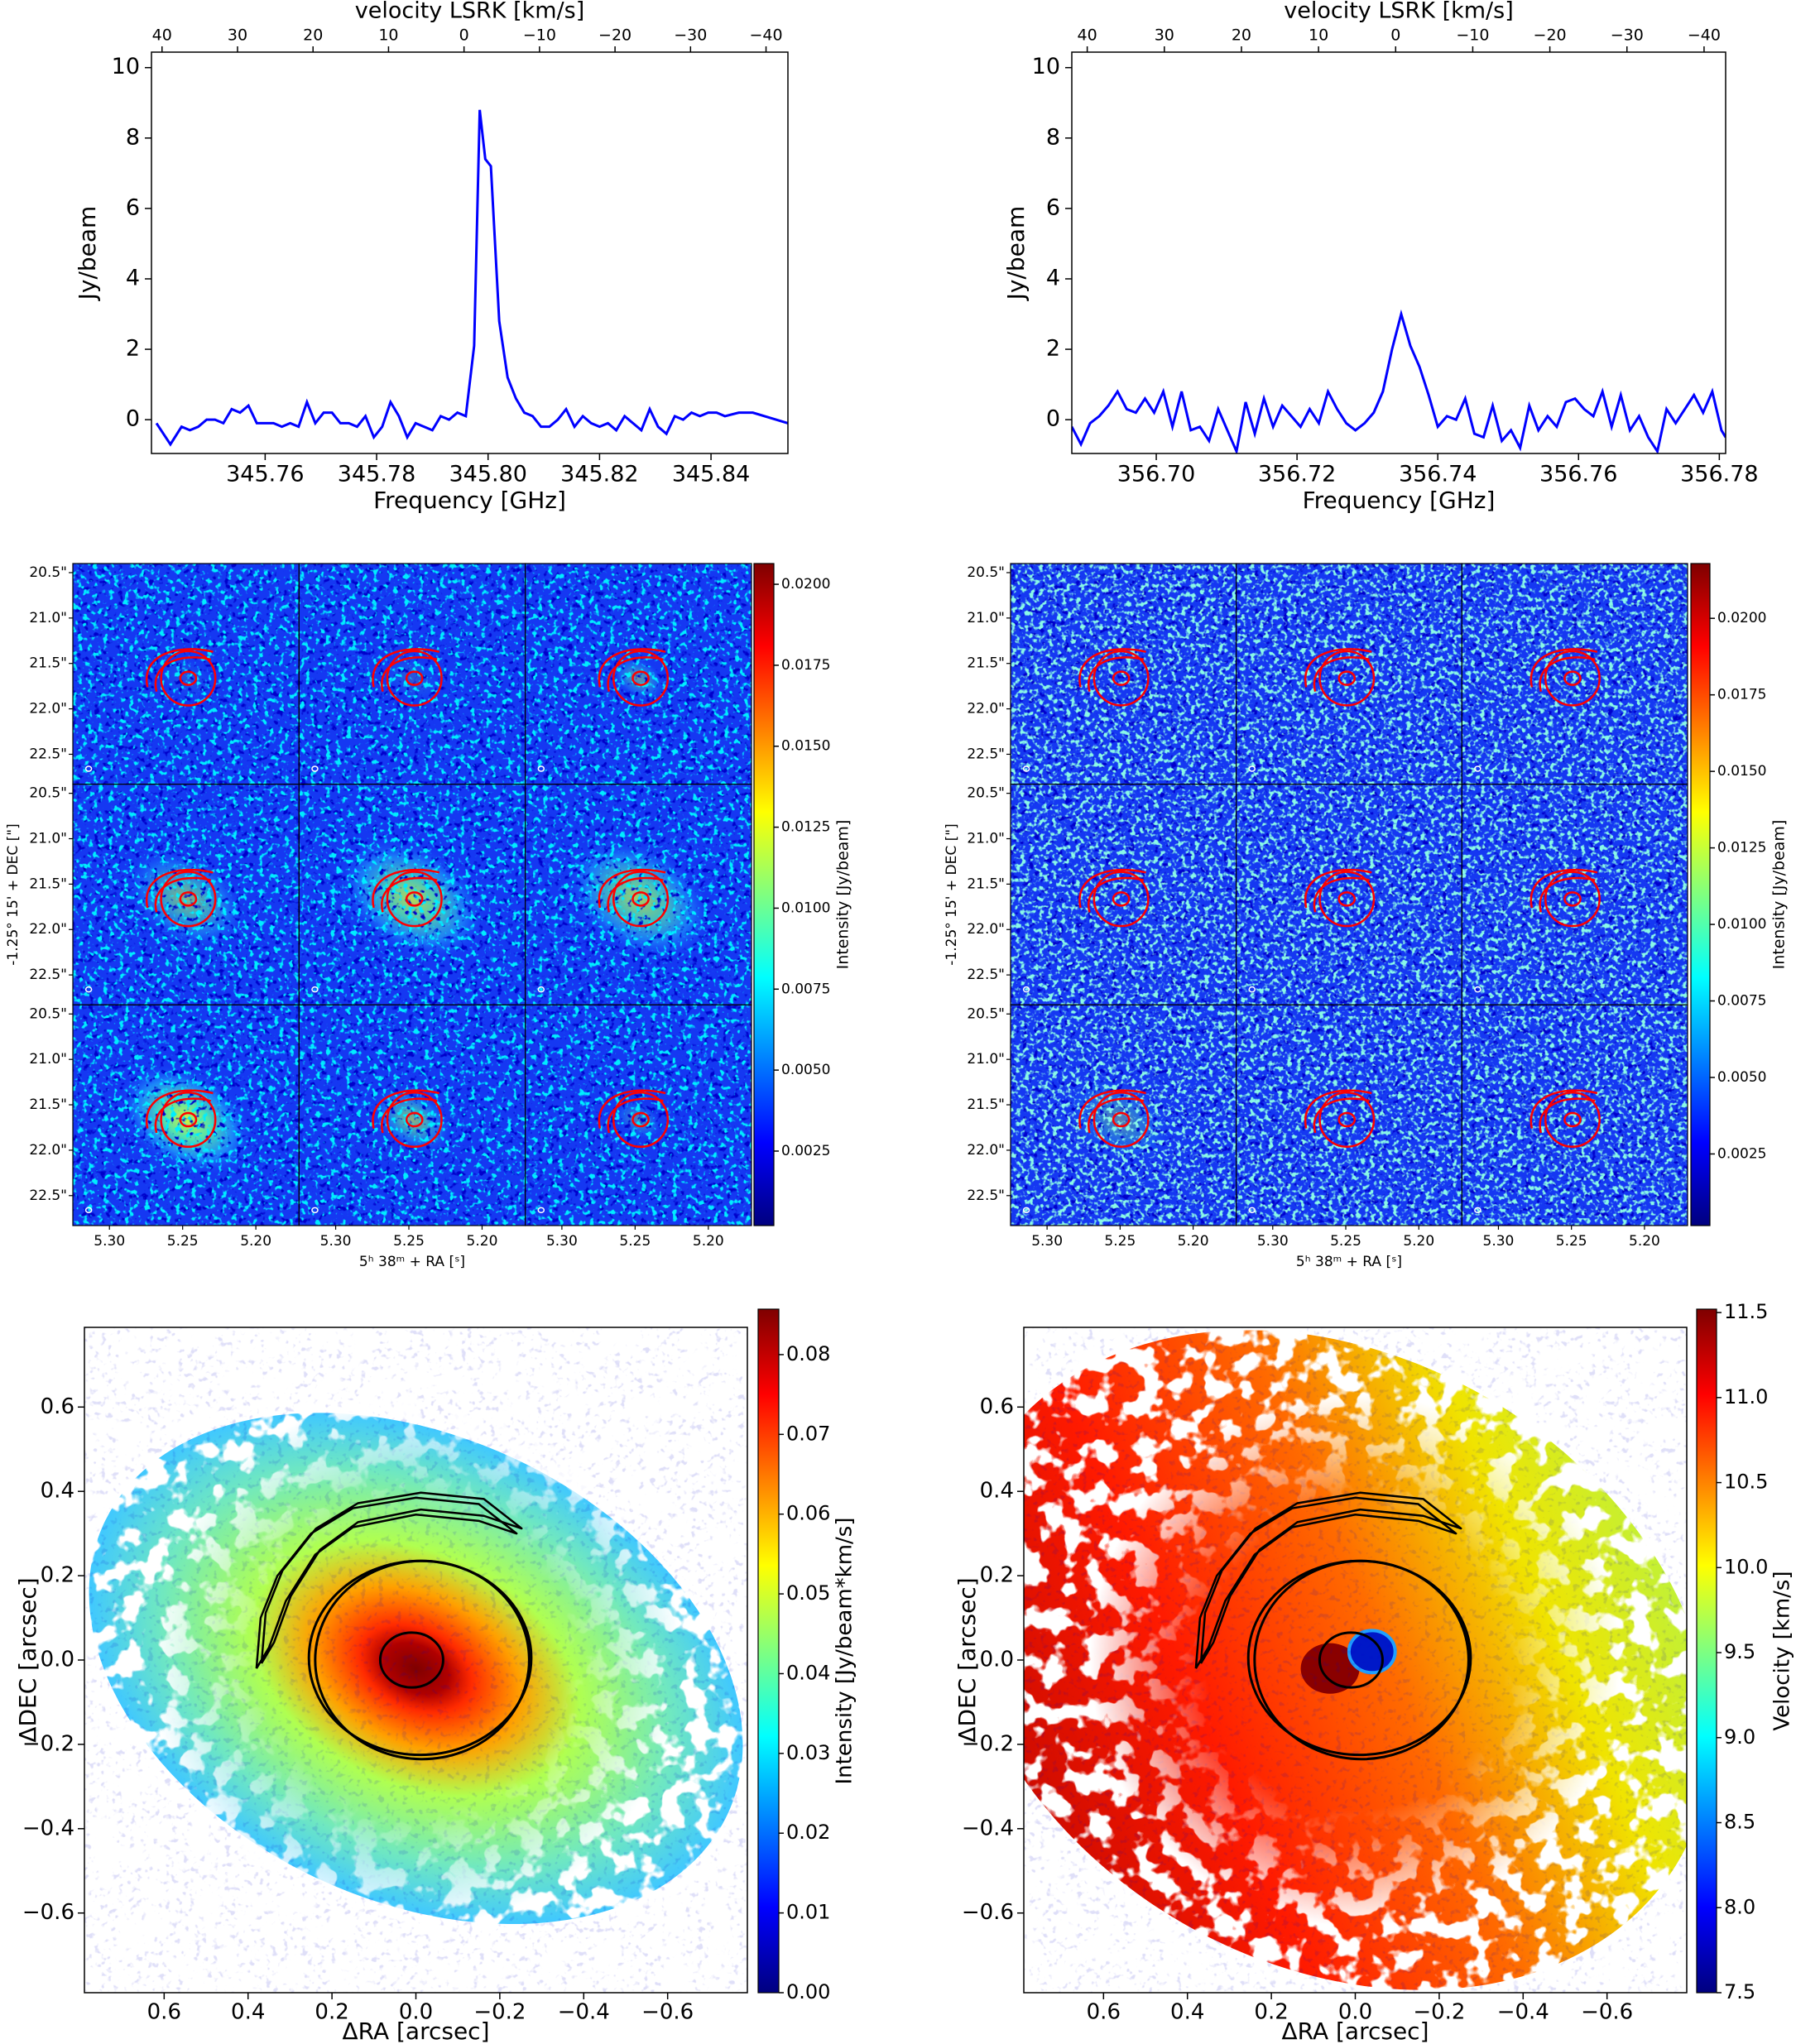  Describe the element at coordinates (765, 35) in the screenshot. I see `x2-tick-label: −40` at that location.